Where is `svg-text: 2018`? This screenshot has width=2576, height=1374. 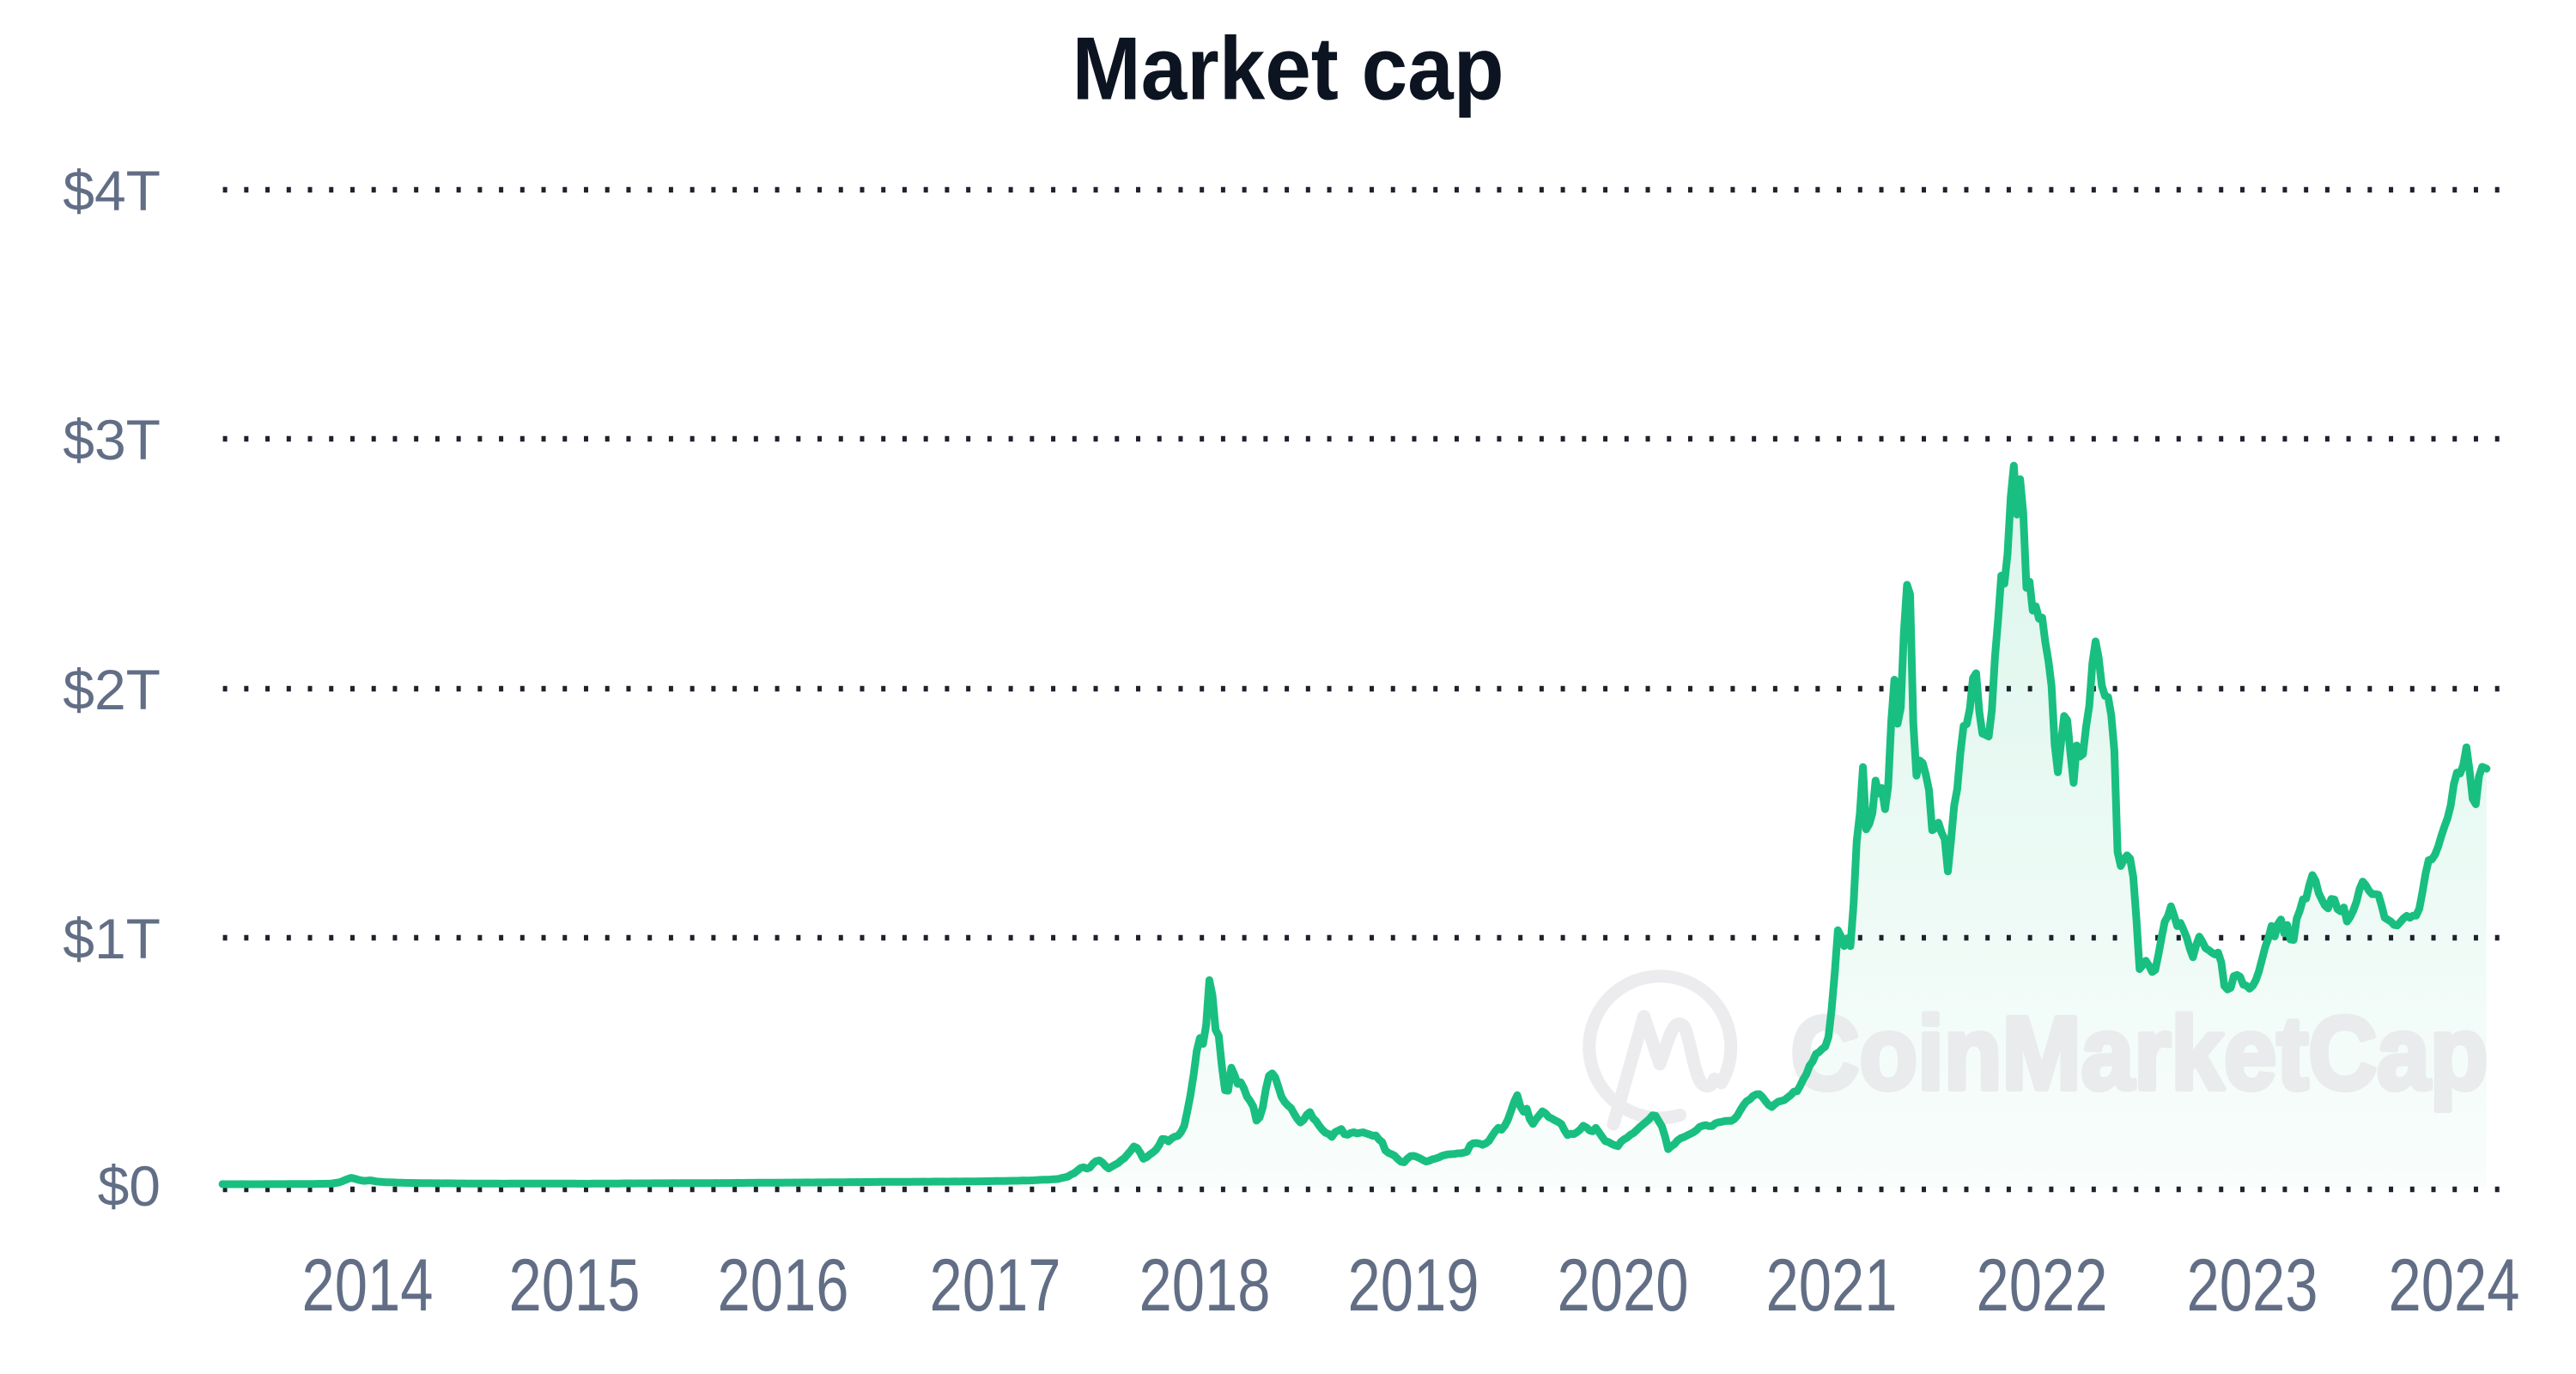
svg-text: 2018 is located at coordinates (1204, 1285).